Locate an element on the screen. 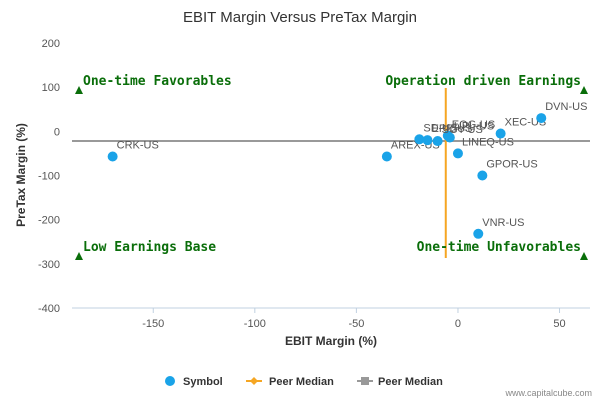  x-axis-ticks: -150 -100 -50 0 50 is located at coordinates (354, 319).